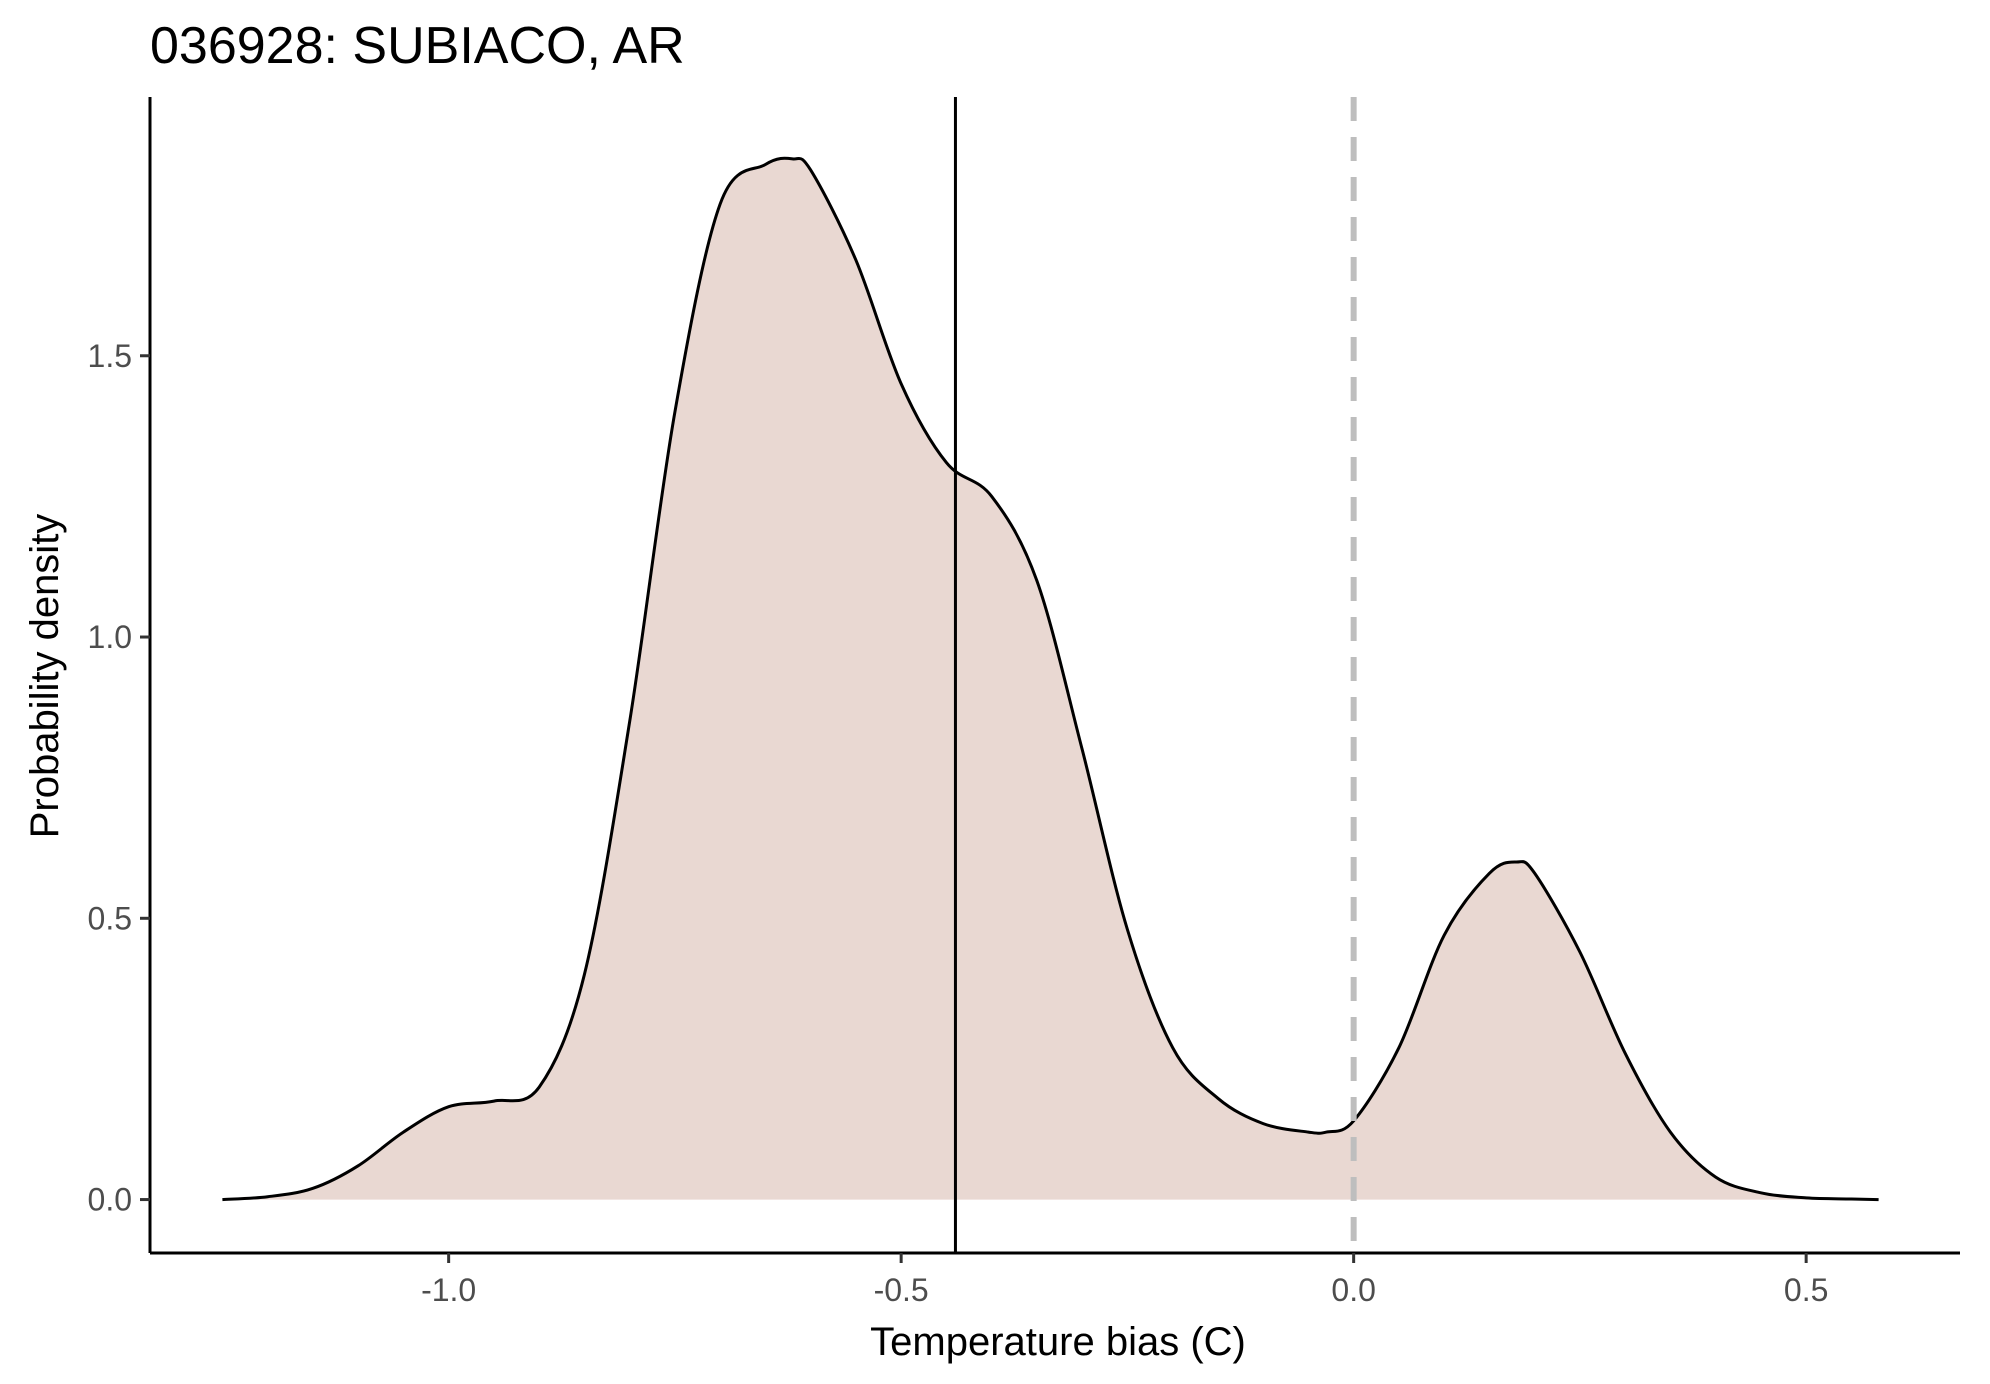  I want to click on chart-title: 036928: SUBIACO, AR, so click(417, 46).